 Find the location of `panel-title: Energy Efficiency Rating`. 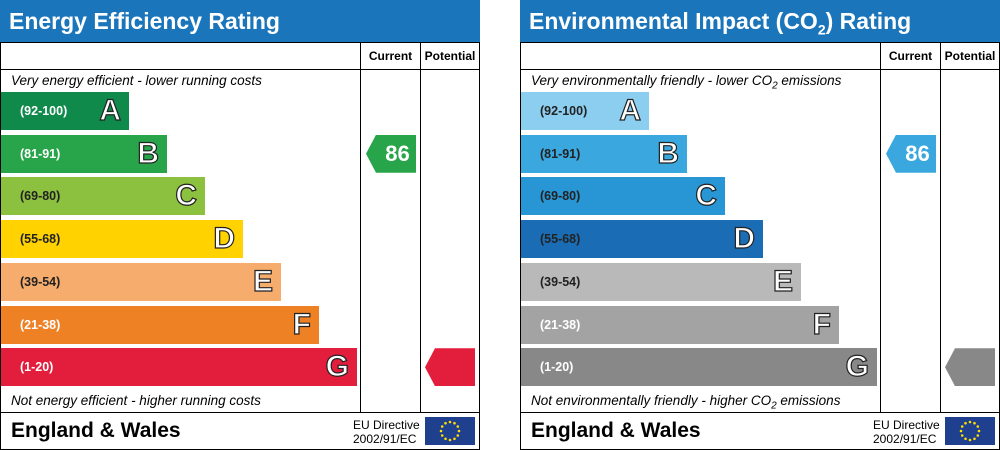

panel-title: Energy Efficiency Rating is located at coordinates (240, 21).